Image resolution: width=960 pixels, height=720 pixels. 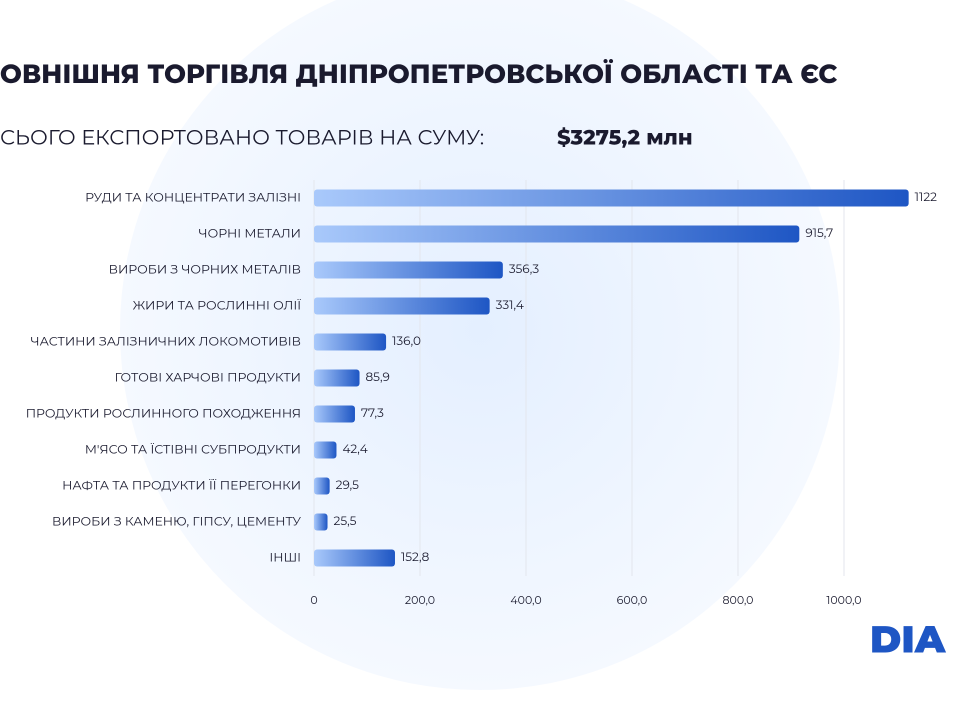 I want to click on y-tick-label: ЧАСТИНИ ЗАЛІЗНИЧНИХ ЛОКОМОТИВІВ, so click(x=166, y=341).